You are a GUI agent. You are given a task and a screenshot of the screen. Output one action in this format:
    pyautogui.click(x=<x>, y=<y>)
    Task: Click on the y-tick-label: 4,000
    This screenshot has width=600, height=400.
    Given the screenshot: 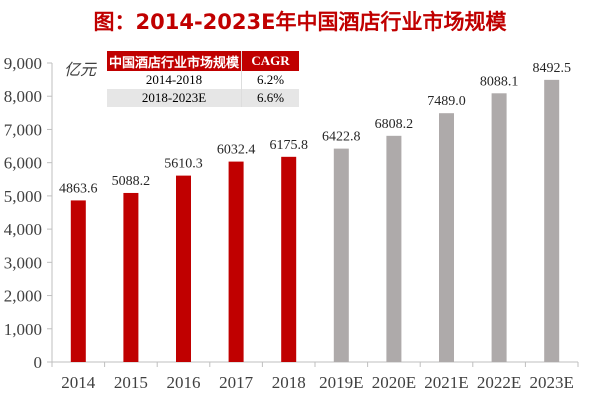 What is the action you would take?
    pyautogui.click(x=23, y=229)
    